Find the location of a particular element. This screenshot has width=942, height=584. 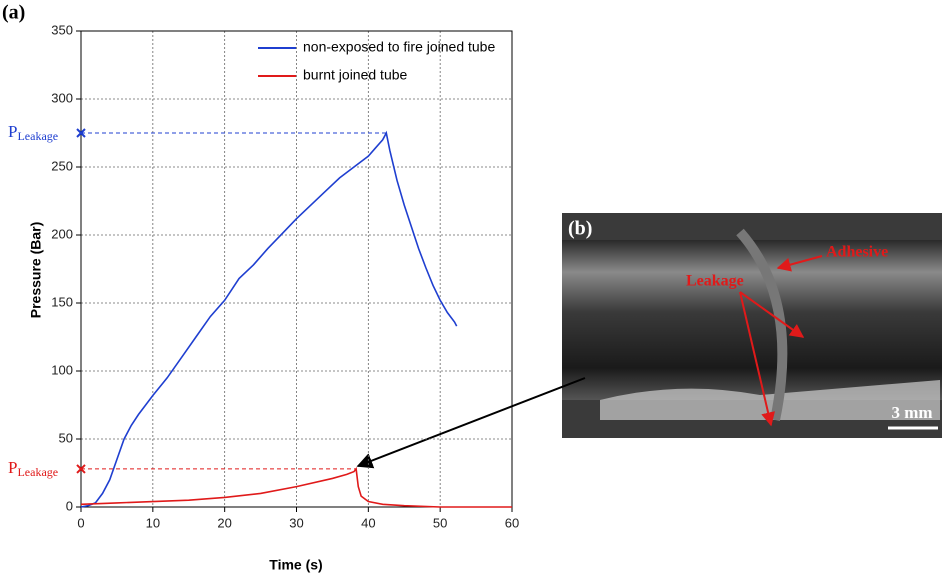

x-tick-label: 20 is located at coordinates (224, 522).